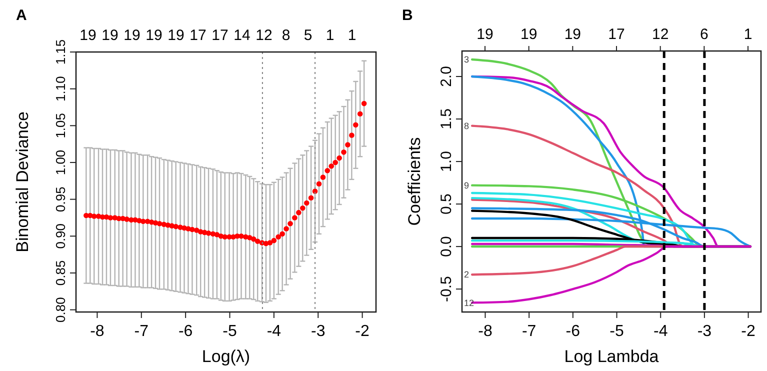 This screenshot has height=371, width=767. I want to click on y-axis-title: Coefficients, so click(414, 181).